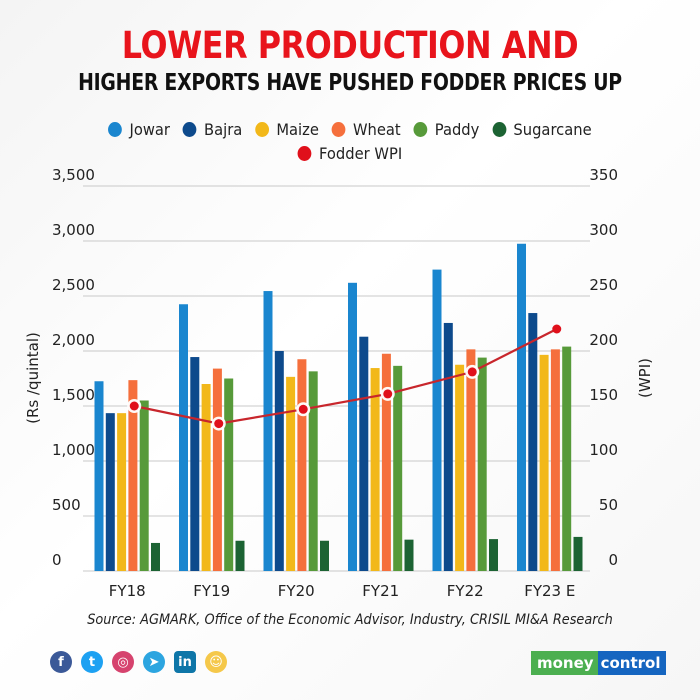  What do you see at coordinates (73, 395) in the screenshot?
I see `y-tick-left: 1,500` at bounding box center [73, 395].